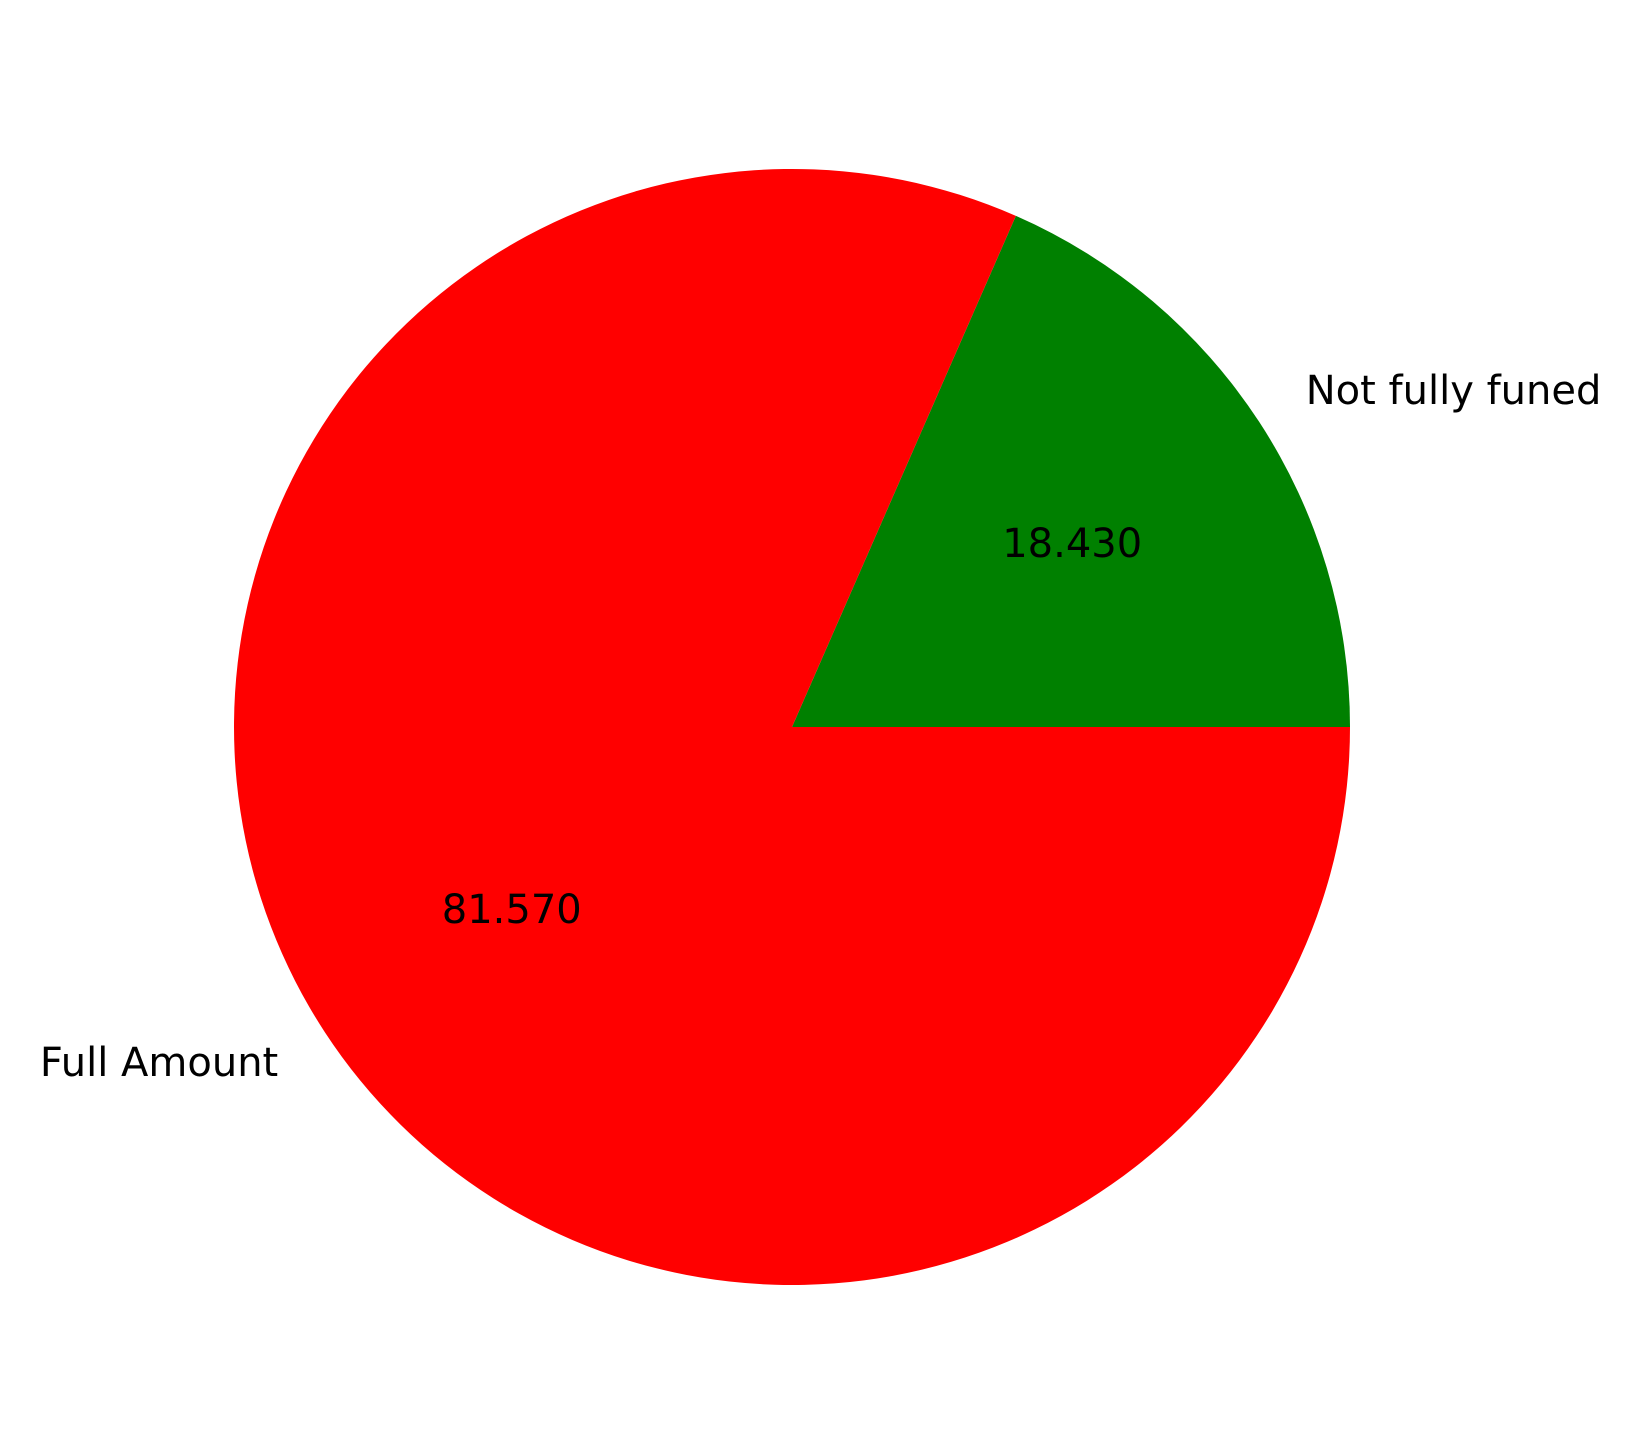 This screenshot has width=1636, height=1446. I want to click on slice-category-label: Full Amount, so click(159, 1063).